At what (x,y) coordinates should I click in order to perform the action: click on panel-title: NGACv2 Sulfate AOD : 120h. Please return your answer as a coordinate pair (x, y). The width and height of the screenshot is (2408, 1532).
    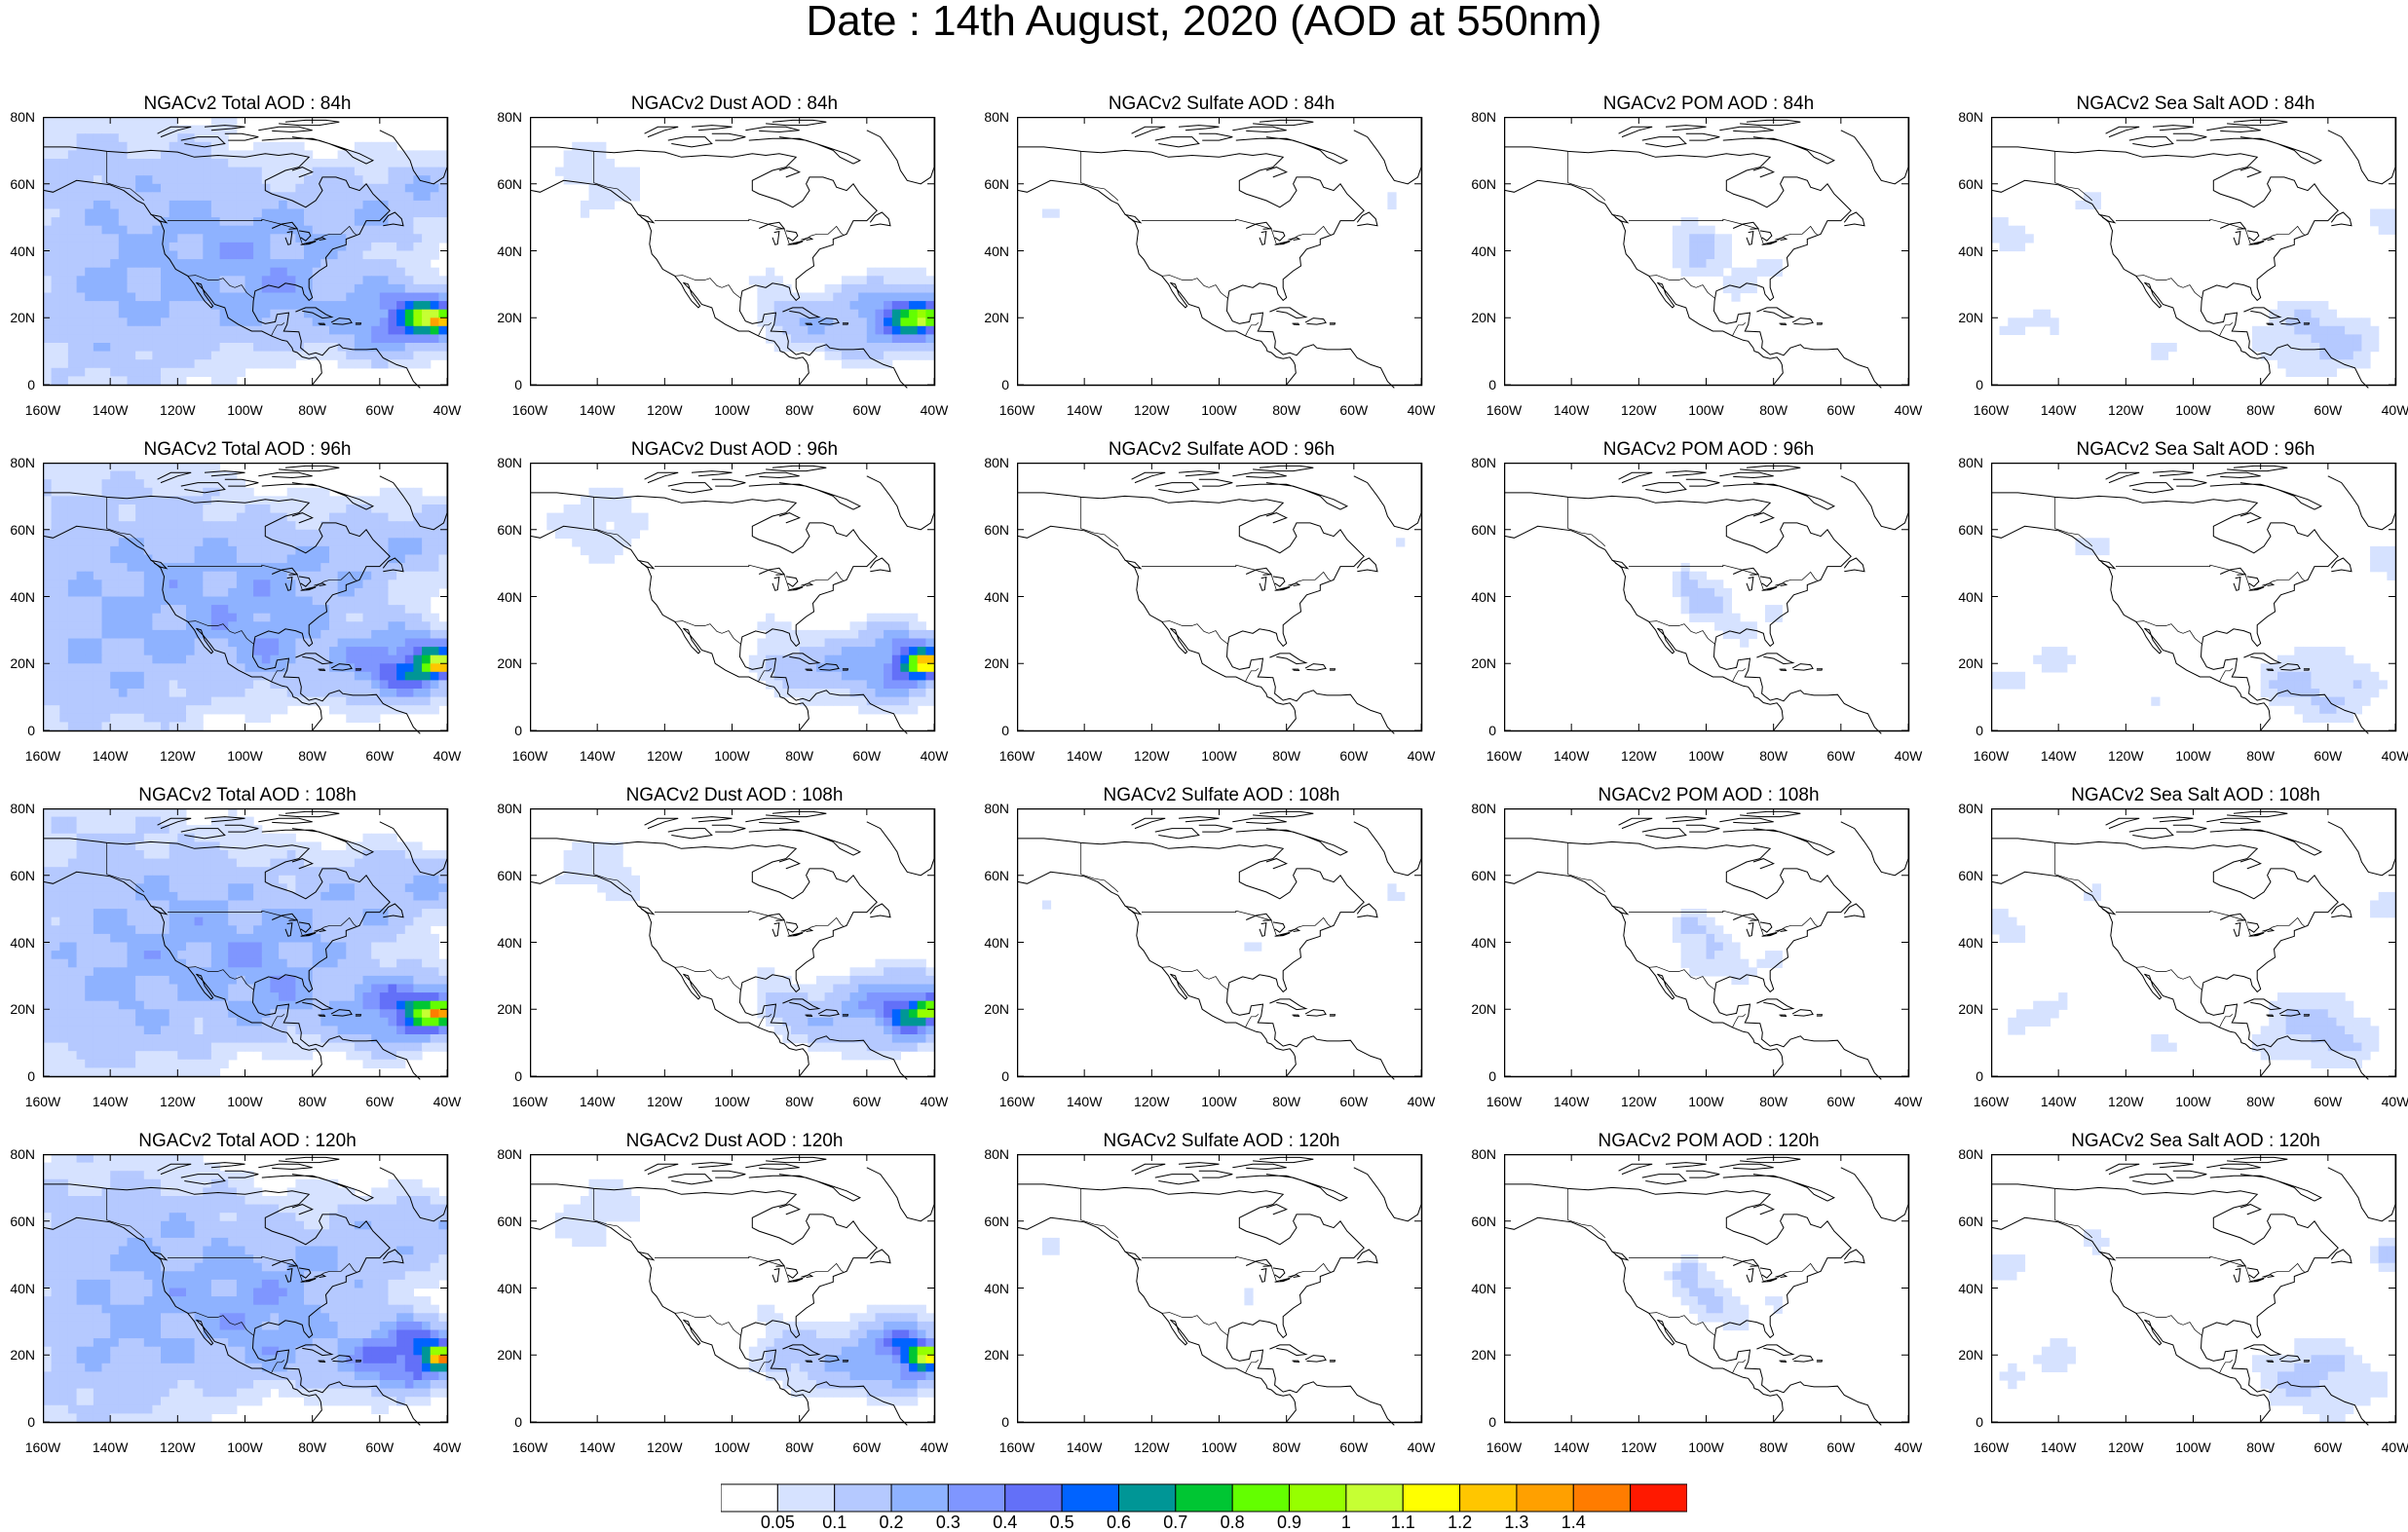
    Looking at the image, I should click on (1221, 1142).